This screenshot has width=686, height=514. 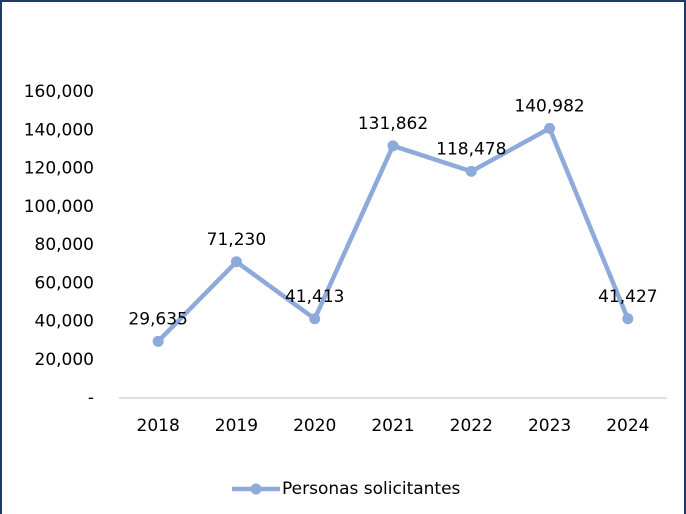 What do you see at coordinates (59, 207) in the screenshot?
I see `y-tick-label: 100,000` at bounding box center [59, 207].